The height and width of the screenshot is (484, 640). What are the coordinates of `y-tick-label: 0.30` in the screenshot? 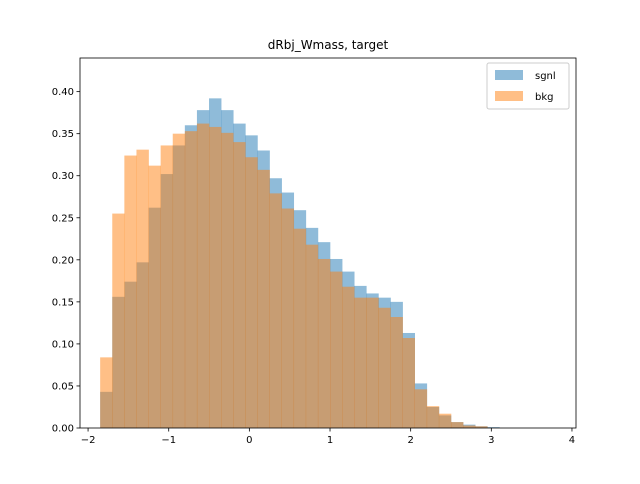 It's located at (63, 176).